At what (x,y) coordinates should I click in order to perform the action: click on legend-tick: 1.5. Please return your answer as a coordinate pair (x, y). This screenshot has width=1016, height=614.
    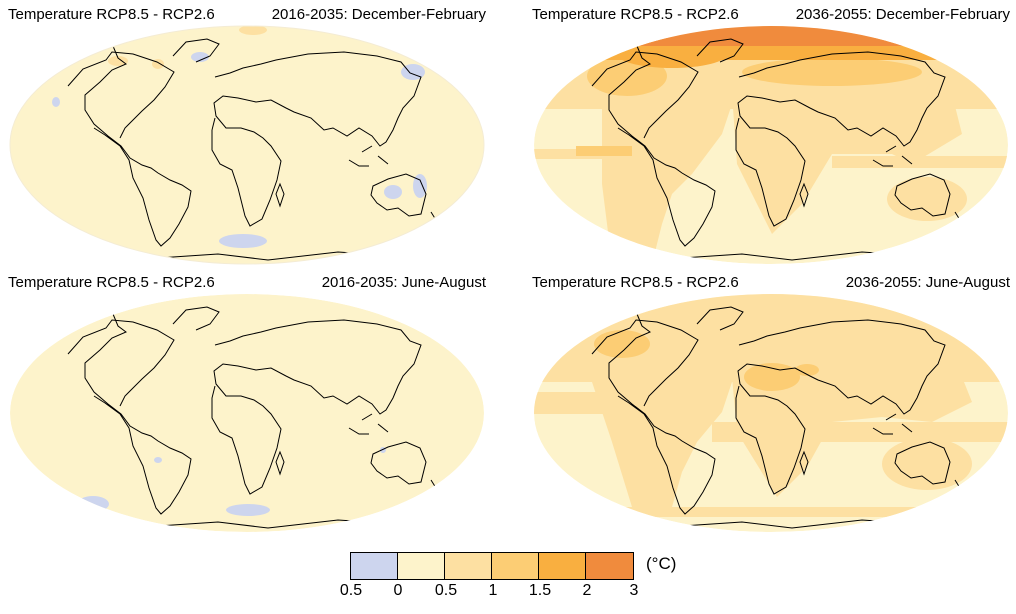
    Looking at the image, I should click on (540, 590).